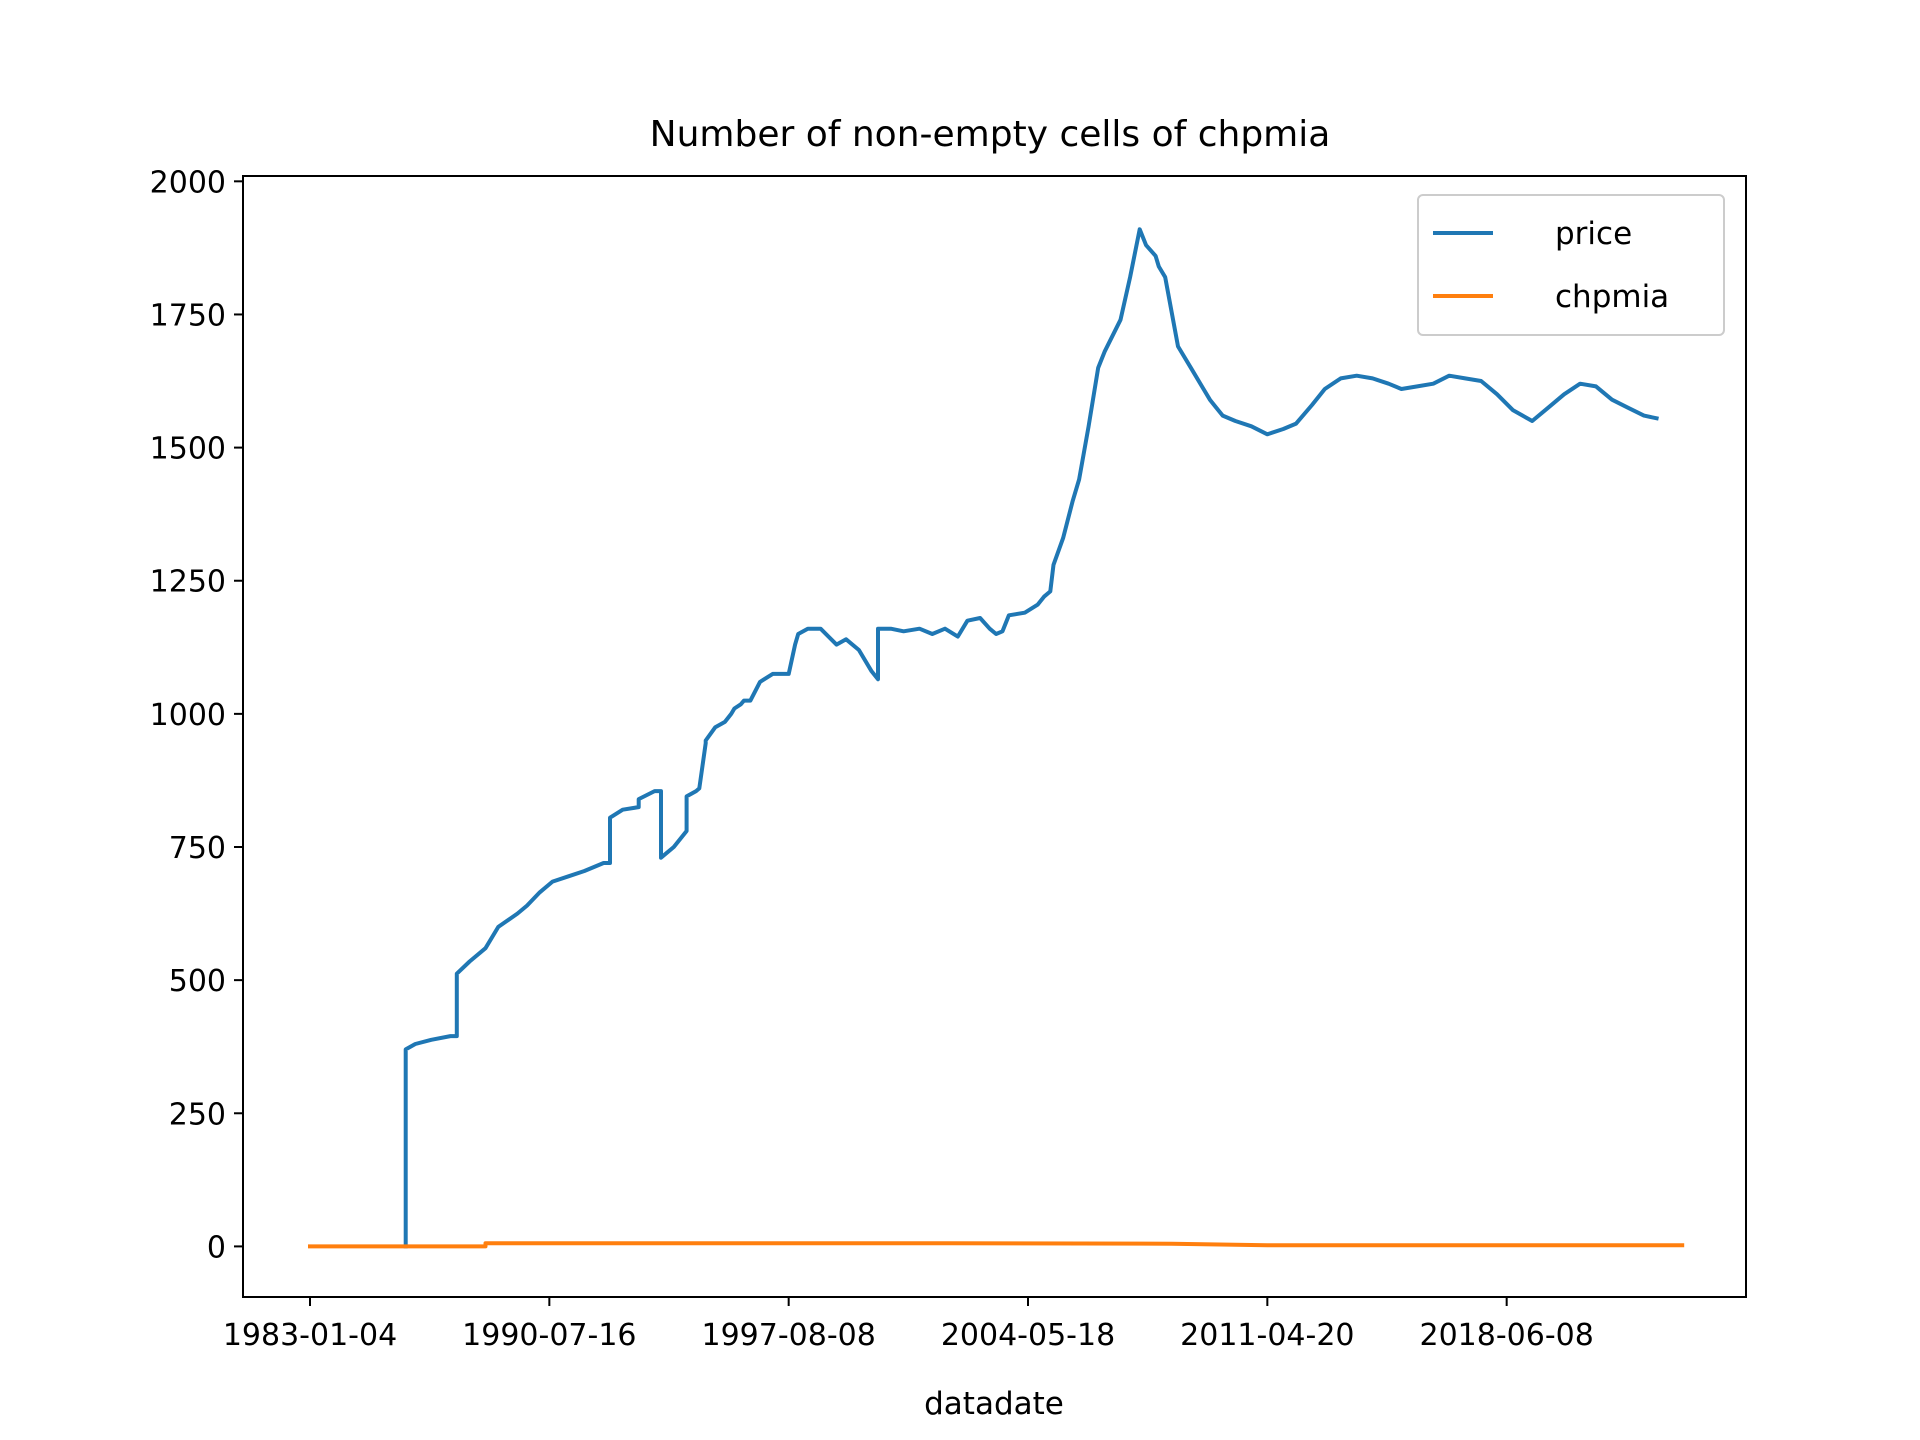  What do you see at coordinates (197, 981) in the screenshot?
I see `y-tick-label: 500` at bounding box center [197, 981].